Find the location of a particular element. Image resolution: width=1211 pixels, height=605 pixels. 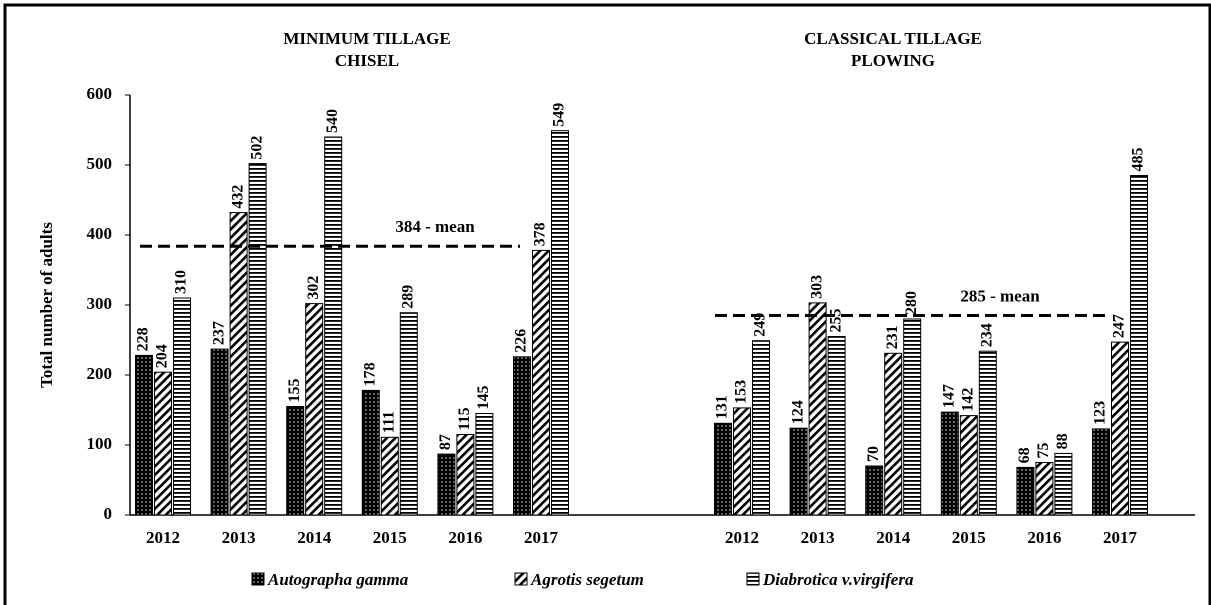

value-label: 142 is located at coordinates (967, 400).